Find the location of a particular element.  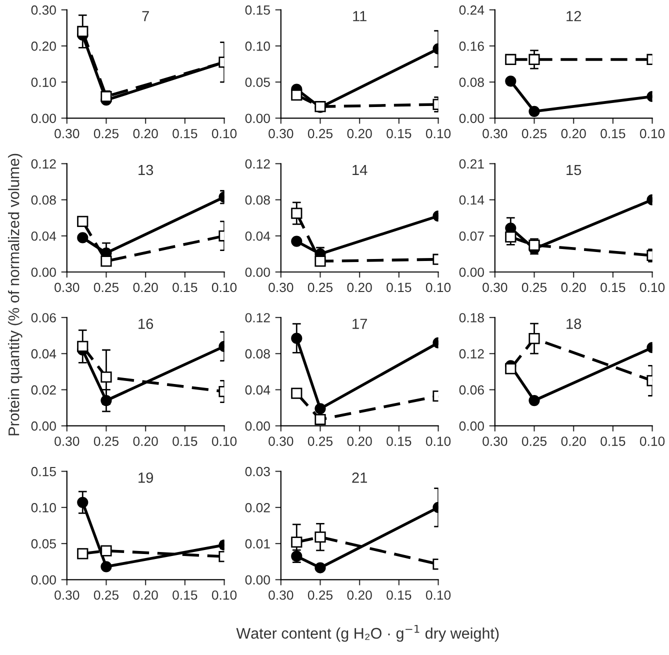

y-tick-label: 0.07 is located at coordinates (471, 236).